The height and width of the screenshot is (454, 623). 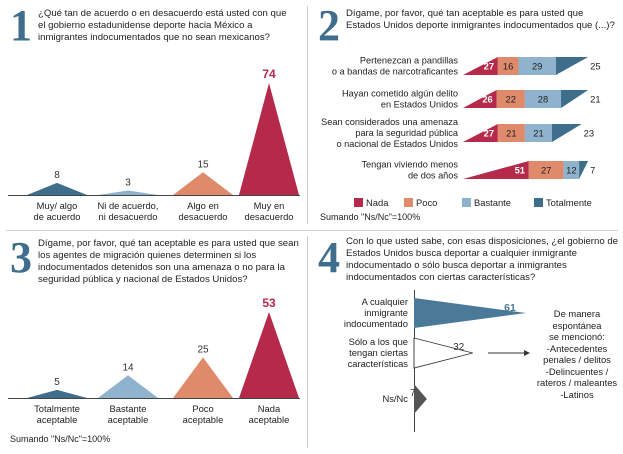 I want to click on data-label: 15, so click(x=203, y=164).